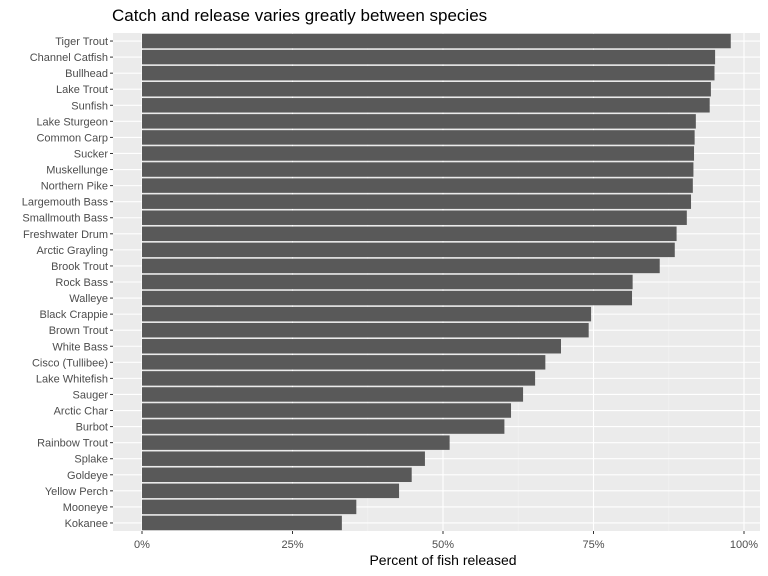  Describe the element at coordinates (292, 545) in the screenshot. I see `x-tick-label: 25%` at that location.